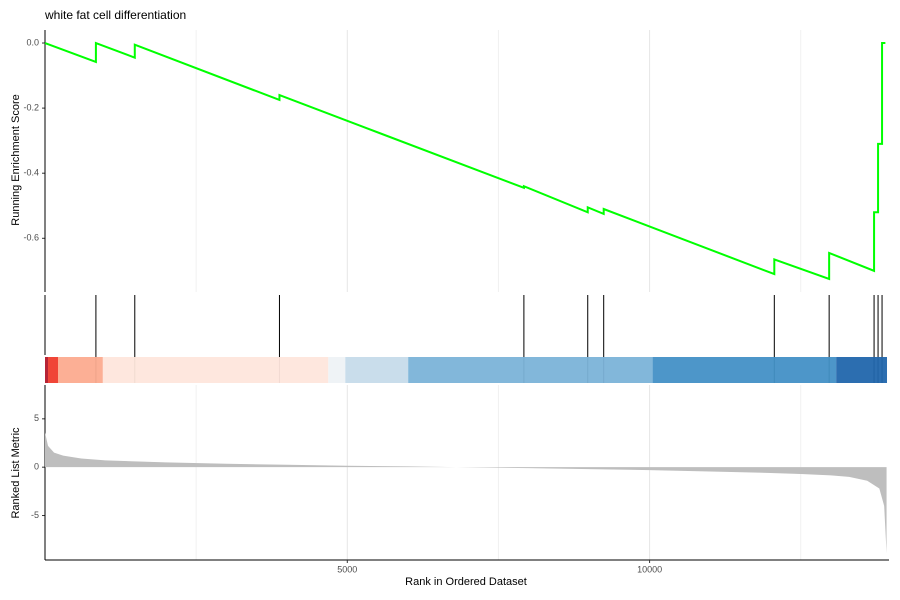 The height and width of the screenshot is (600, 900). Describe the element at coordinates (36, 418) in the screenshot. I see `y-tick-label: 5` at that location.